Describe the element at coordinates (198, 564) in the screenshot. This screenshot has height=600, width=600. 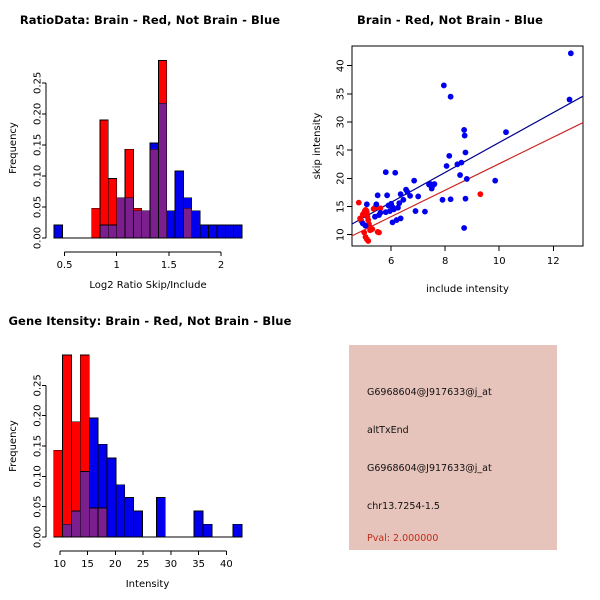
I see `x-tick-label: 35` at that location.